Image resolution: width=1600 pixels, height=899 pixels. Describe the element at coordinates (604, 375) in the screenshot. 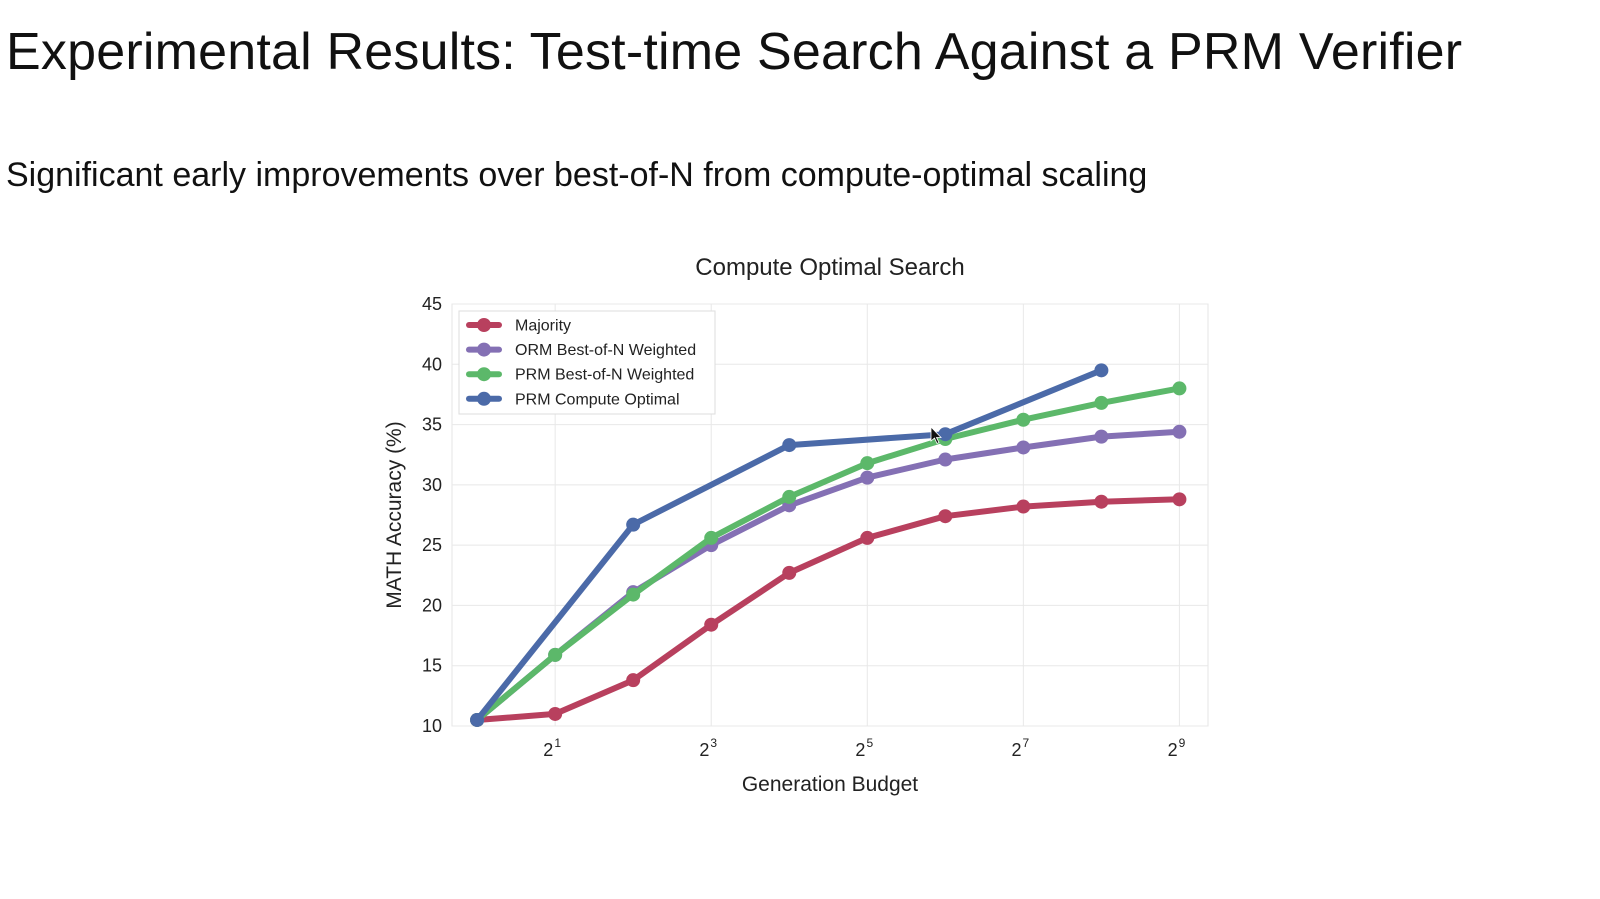

I see `legend-label: PRM Best-of-N Weighted` at that location.